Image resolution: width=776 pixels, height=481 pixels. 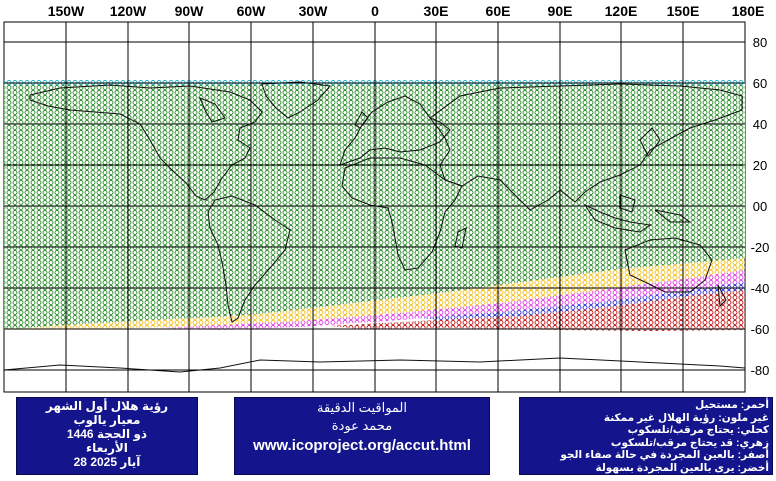 What do you see at coordinates (760, 206) in the screenshot?
I see `lat-label: 00` at bounding box center [760, 206].